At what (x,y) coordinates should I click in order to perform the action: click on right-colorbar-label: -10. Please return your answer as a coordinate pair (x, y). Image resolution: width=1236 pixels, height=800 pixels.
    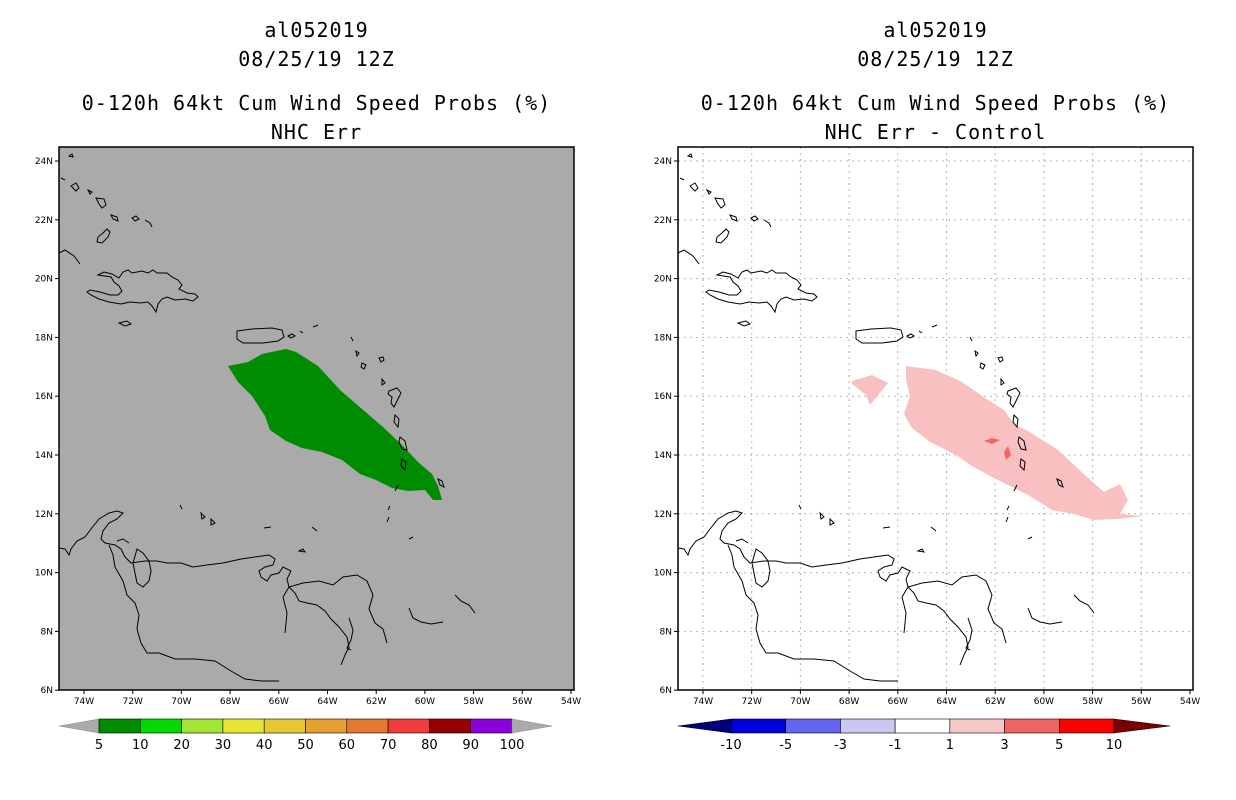
    Looking at the image, I should click on (730, 745).